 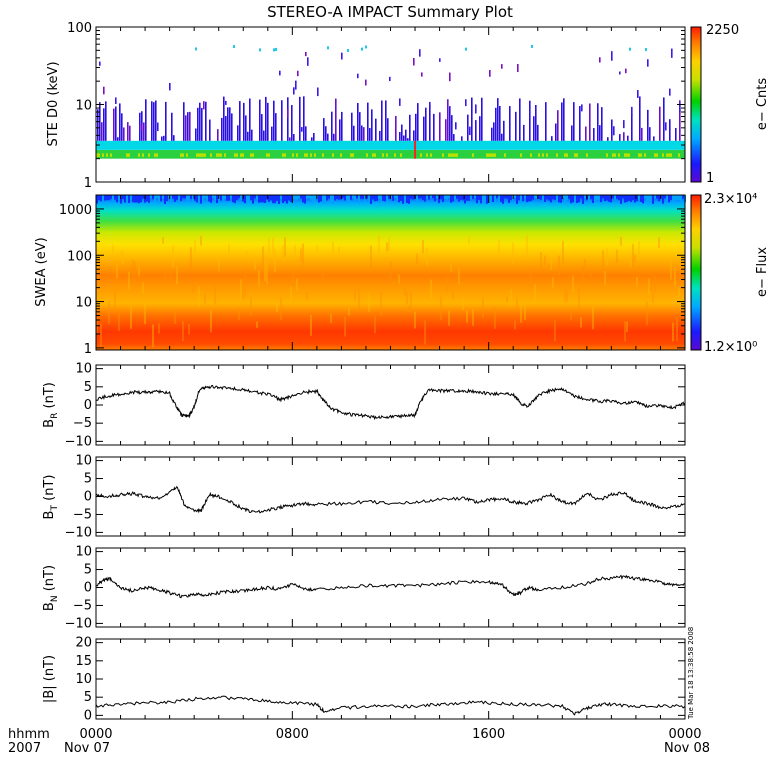 What do you see at coordinates (83, 661) in the screenshot?
I see `y-tick-label: 15` at bounding box center [83, 661].